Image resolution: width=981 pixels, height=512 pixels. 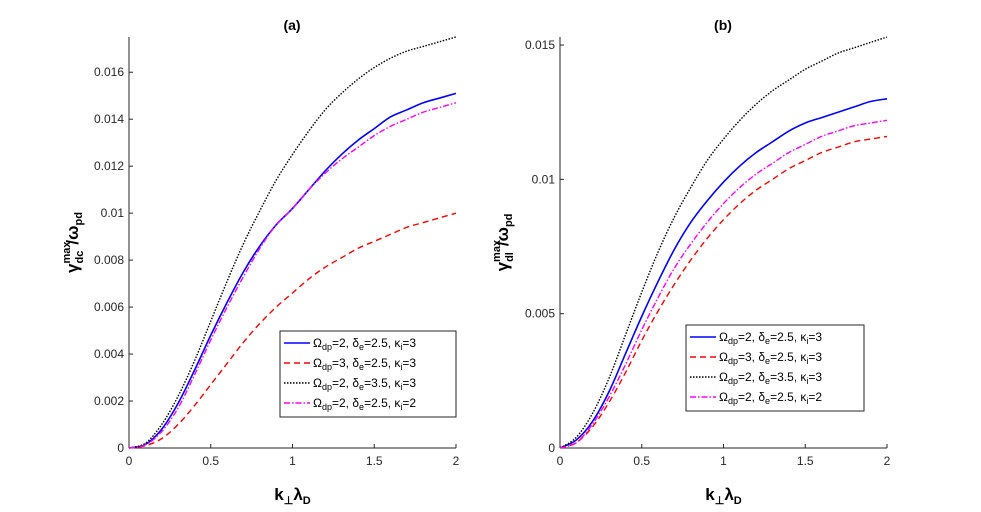 I want to click on x-tick-label: 1.5, so click(x=805, y=461).